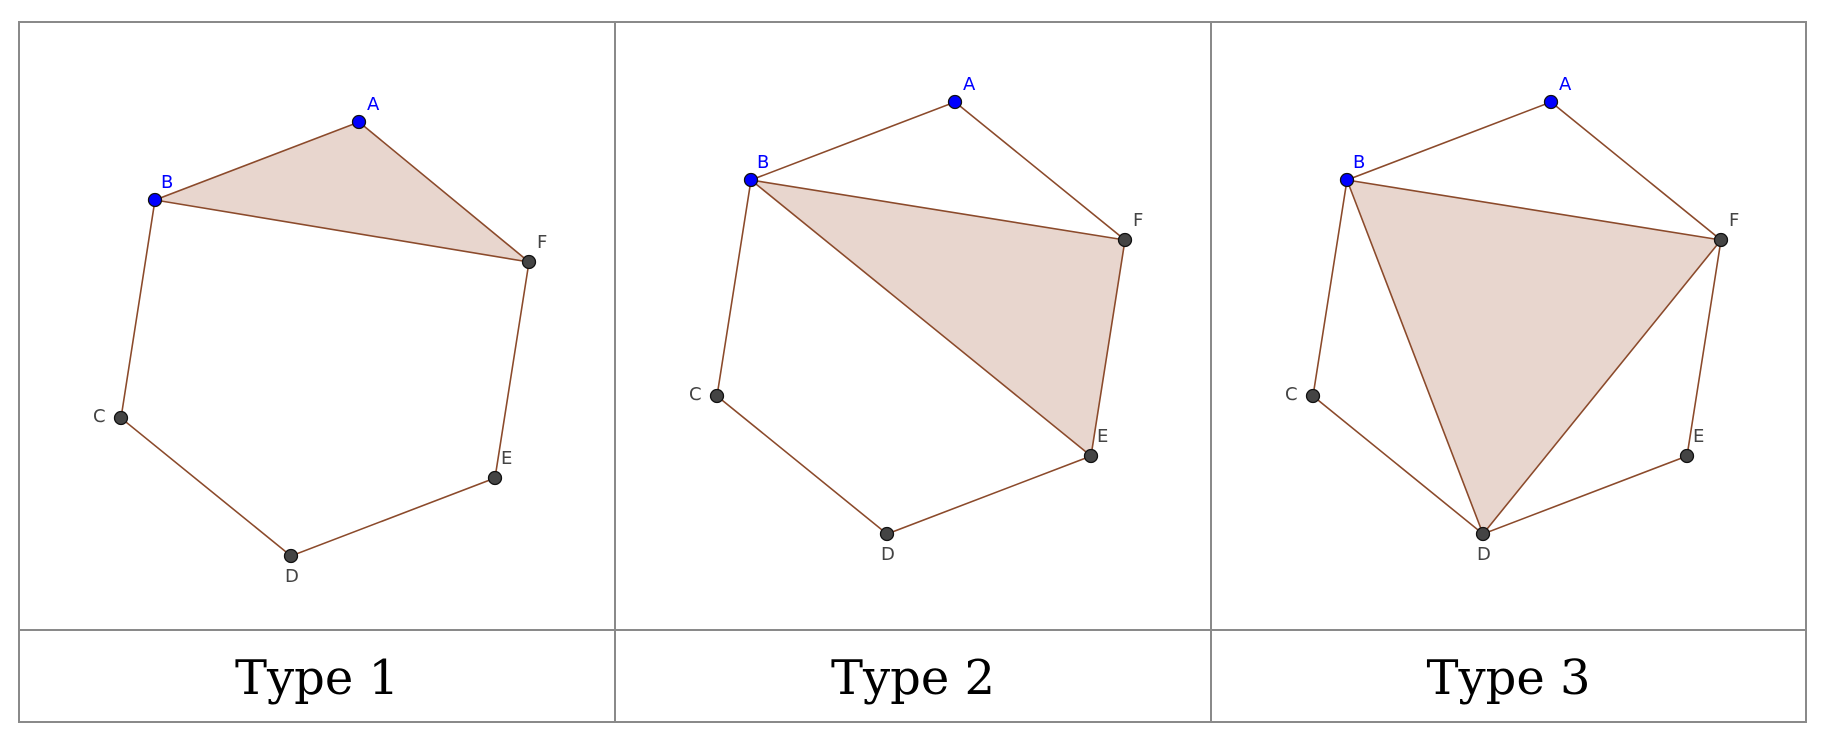 The height and width of the screenshot is (734, 1822). Describe the element at coordinates (921, 318) in the screenshot. I see `diagonal-be` at that location.